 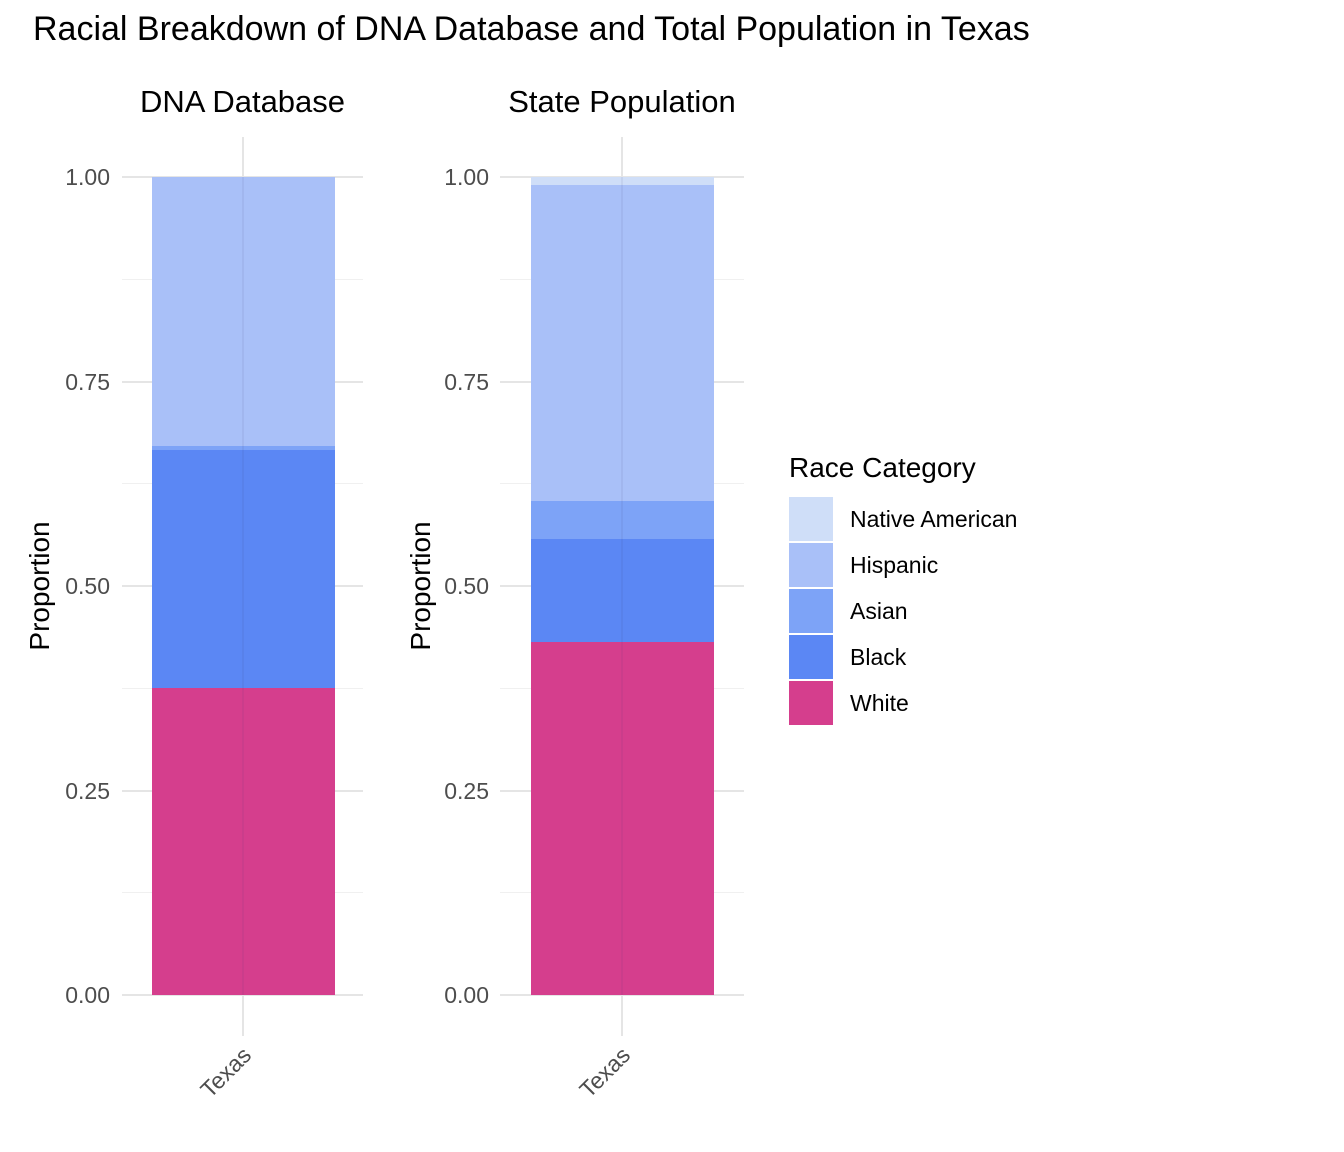 I want to click on panel-title-state-population: State Population, so click(x=622, y=101).